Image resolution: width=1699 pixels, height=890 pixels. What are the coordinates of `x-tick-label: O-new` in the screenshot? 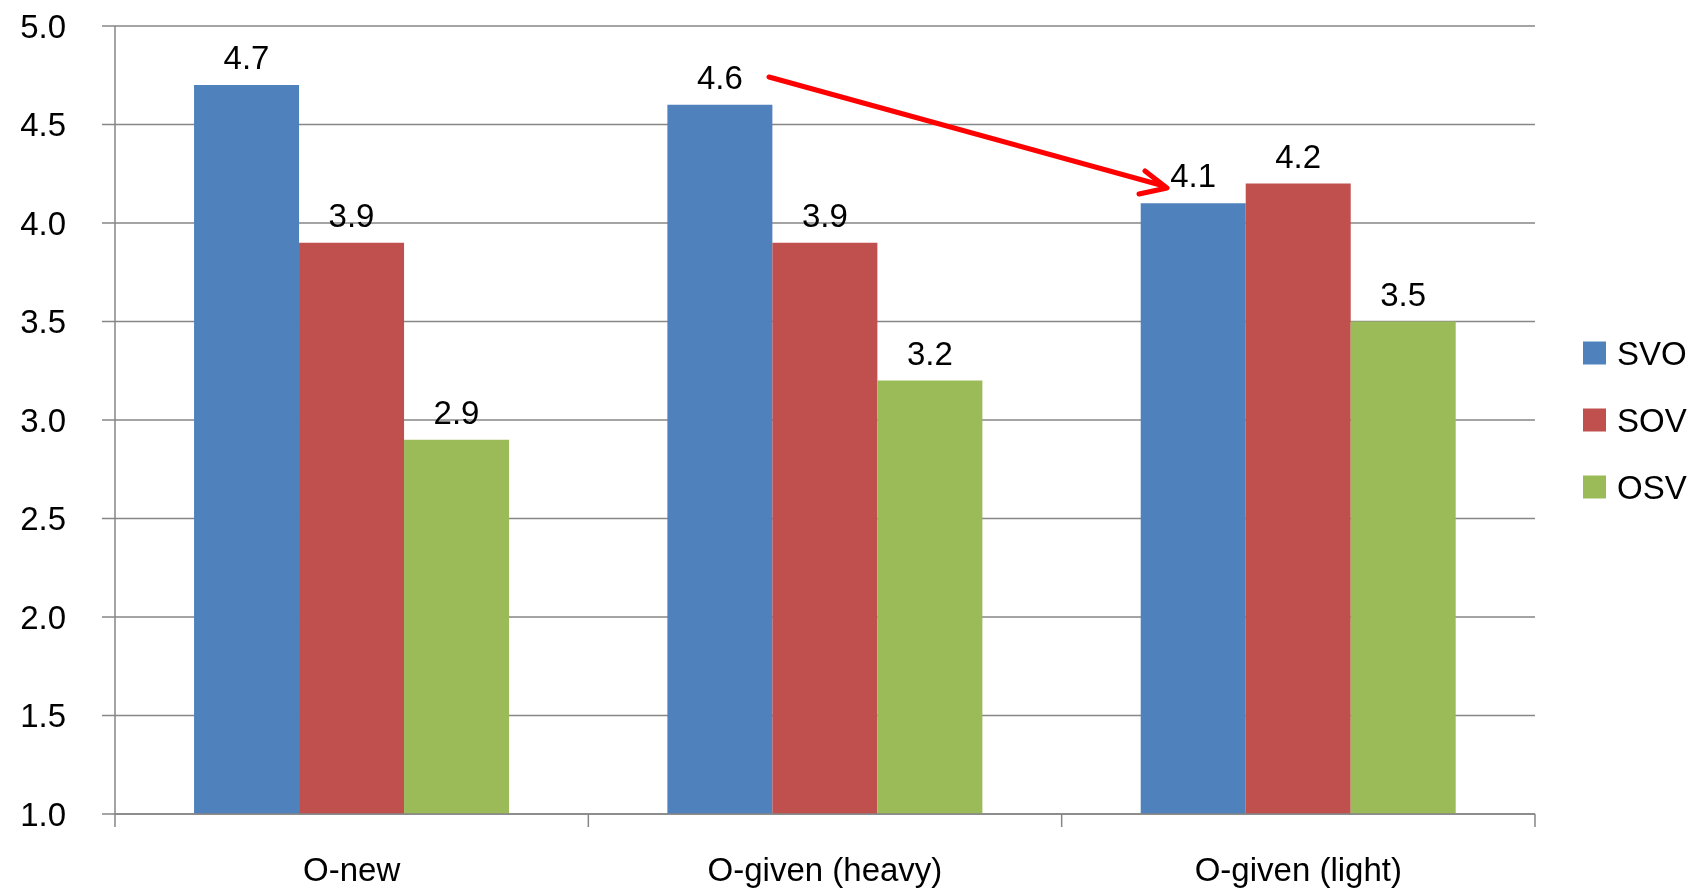 It's located at (352, 869).